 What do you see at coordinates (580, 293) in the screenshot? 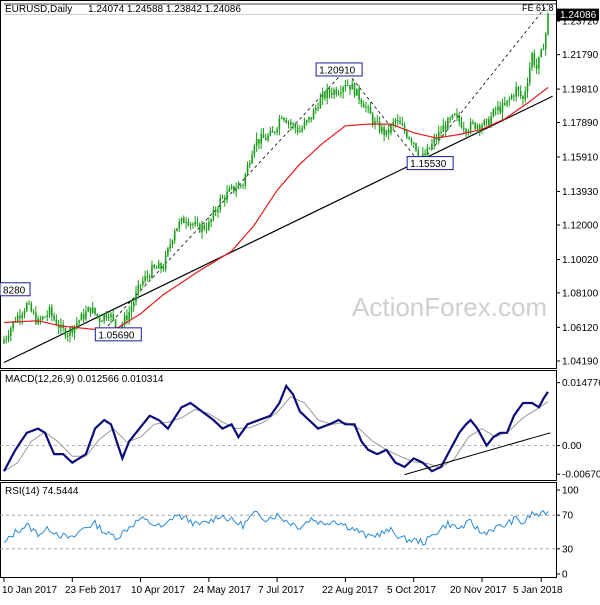
I see `price-tick-label: 1.08100` at bounding box center [580, 293].